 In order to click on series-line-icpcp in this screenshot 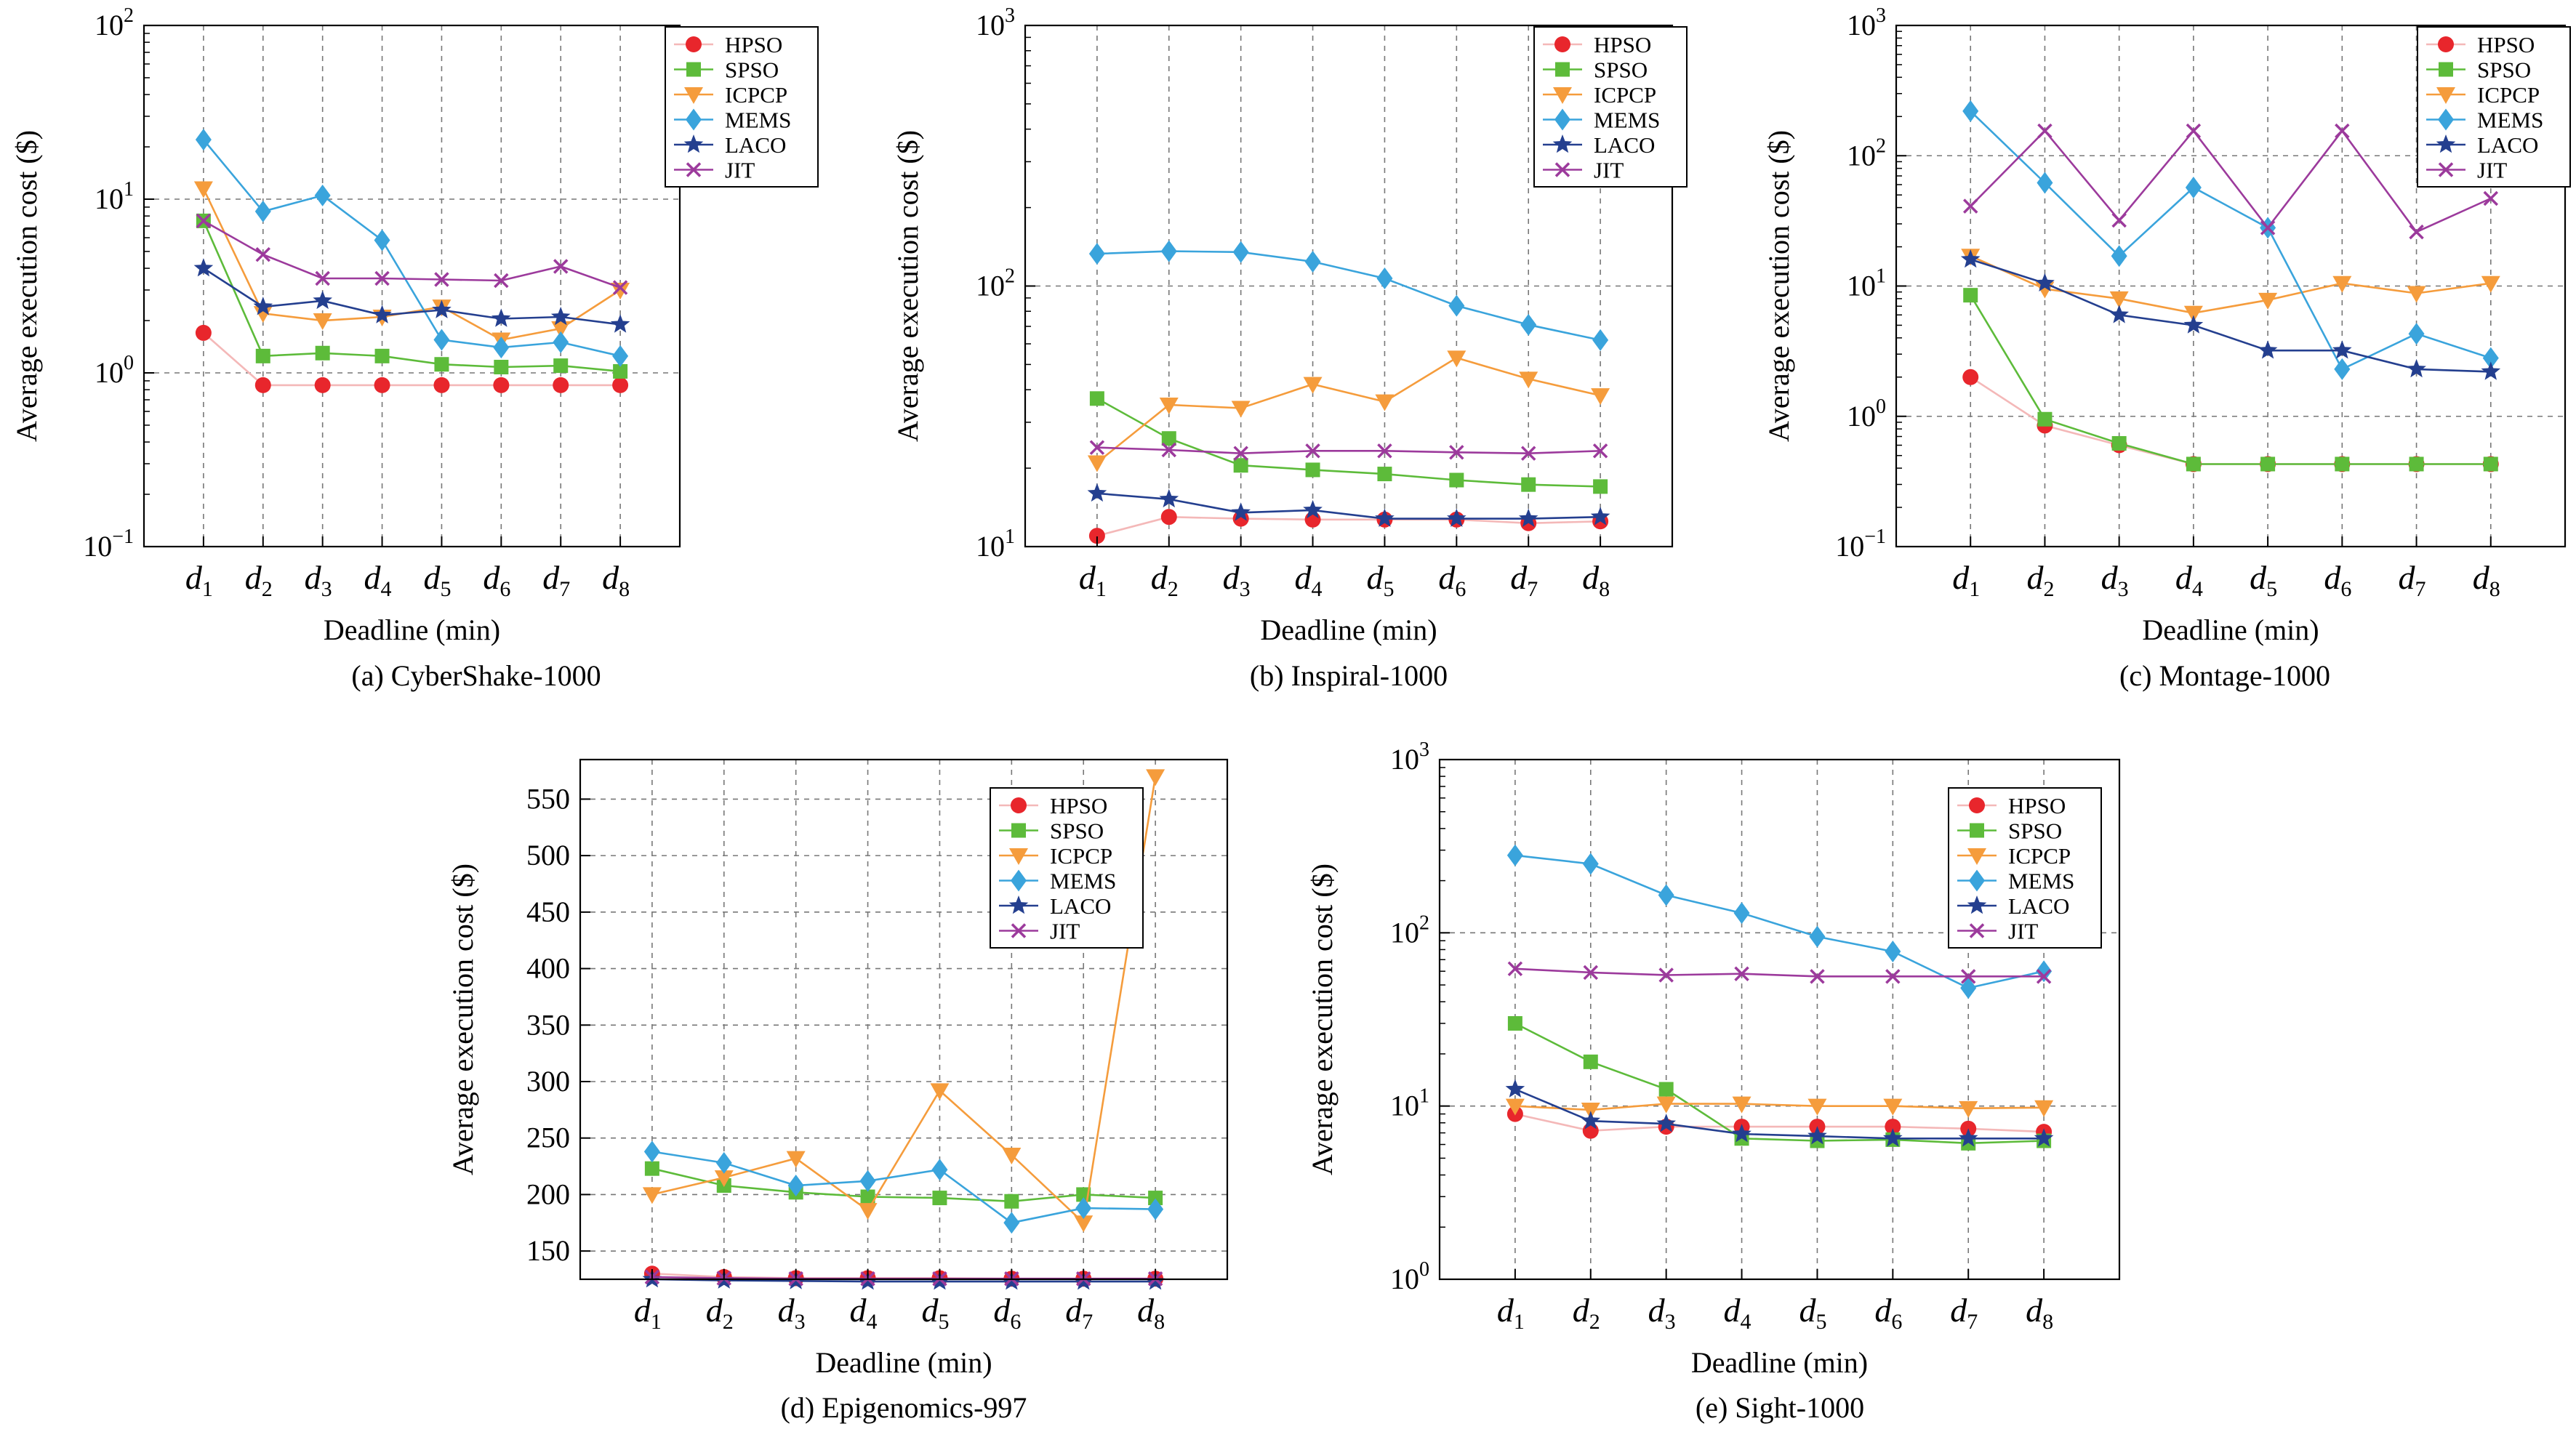, I will do `click(1349, 410)`.